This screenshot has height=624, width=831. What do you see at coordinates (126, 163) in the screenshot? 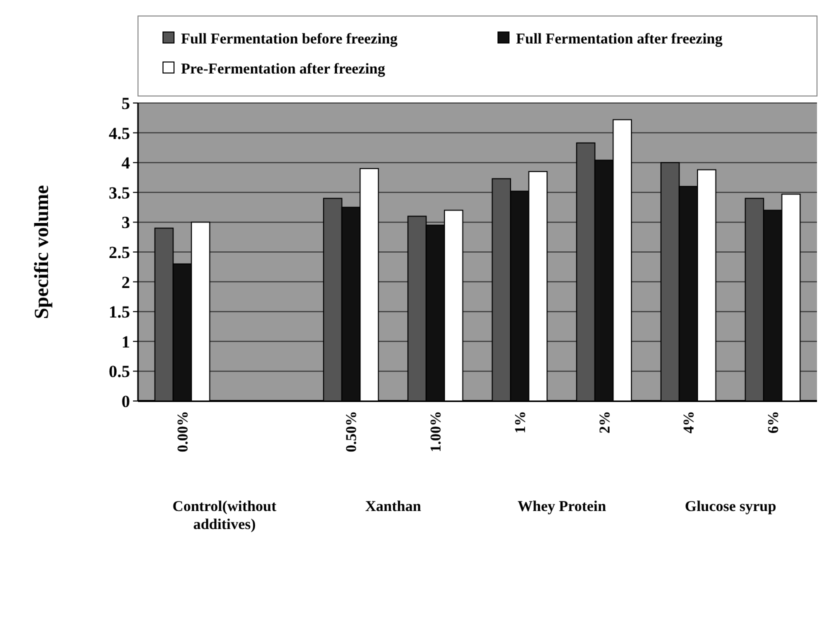
I see `y-tick-label: 4` at bounding box center [126, 163].